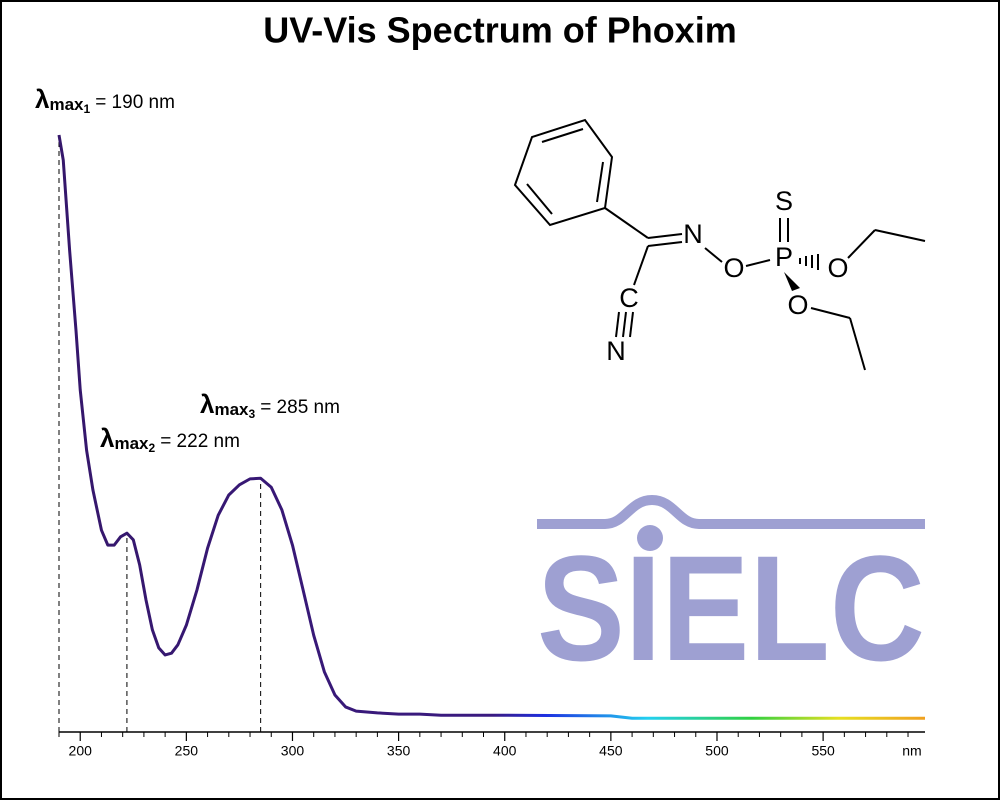 The image size is (1000, 800). Describe the element at coordinates (187, 751) in the screenshot. I see `x-tick-label: 250` at that location.